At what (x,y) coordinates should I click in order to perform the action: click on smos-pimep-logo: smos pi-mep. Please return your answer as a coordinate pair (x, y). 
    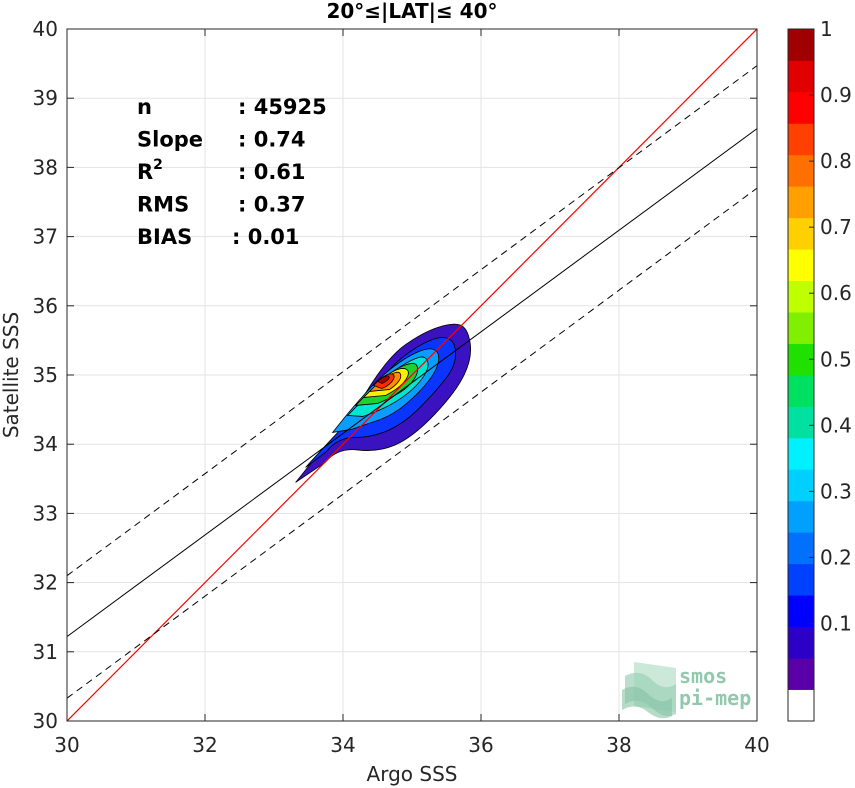
    Looking at the image, I should click on (686, 690).